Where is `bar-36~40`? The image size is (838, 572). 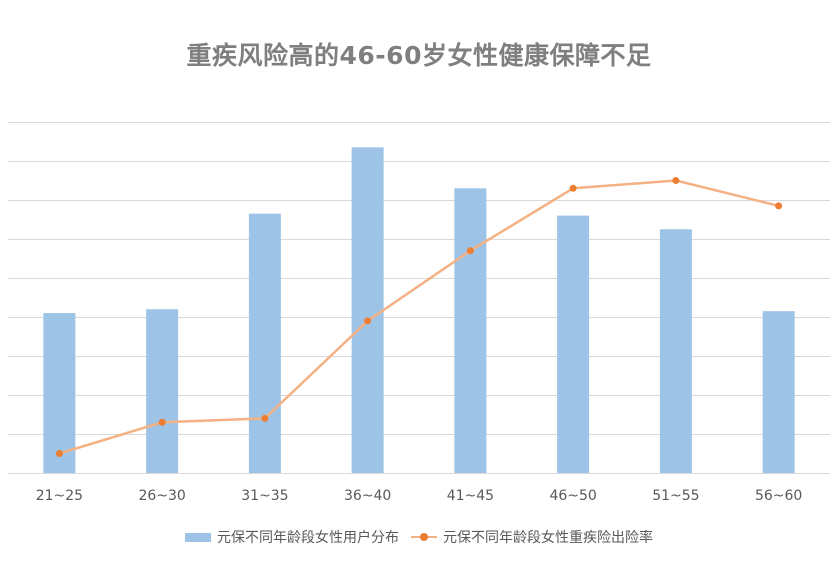
bar-36~40 is located at coordinates (367, 310).